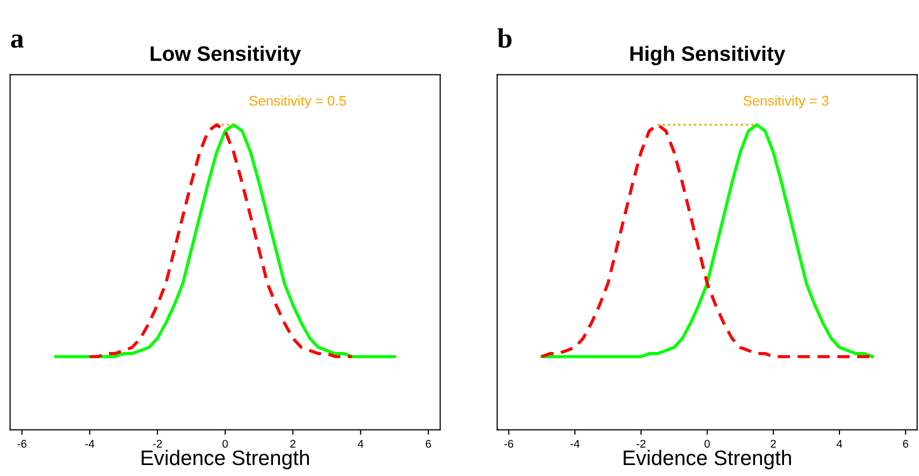 The height and width of the screenshot is (476, 919). What do you see at coordinates (708, 56) in the screenshot?
I see `chart-title: High Sensitivity` at bounding box center [708, 56].